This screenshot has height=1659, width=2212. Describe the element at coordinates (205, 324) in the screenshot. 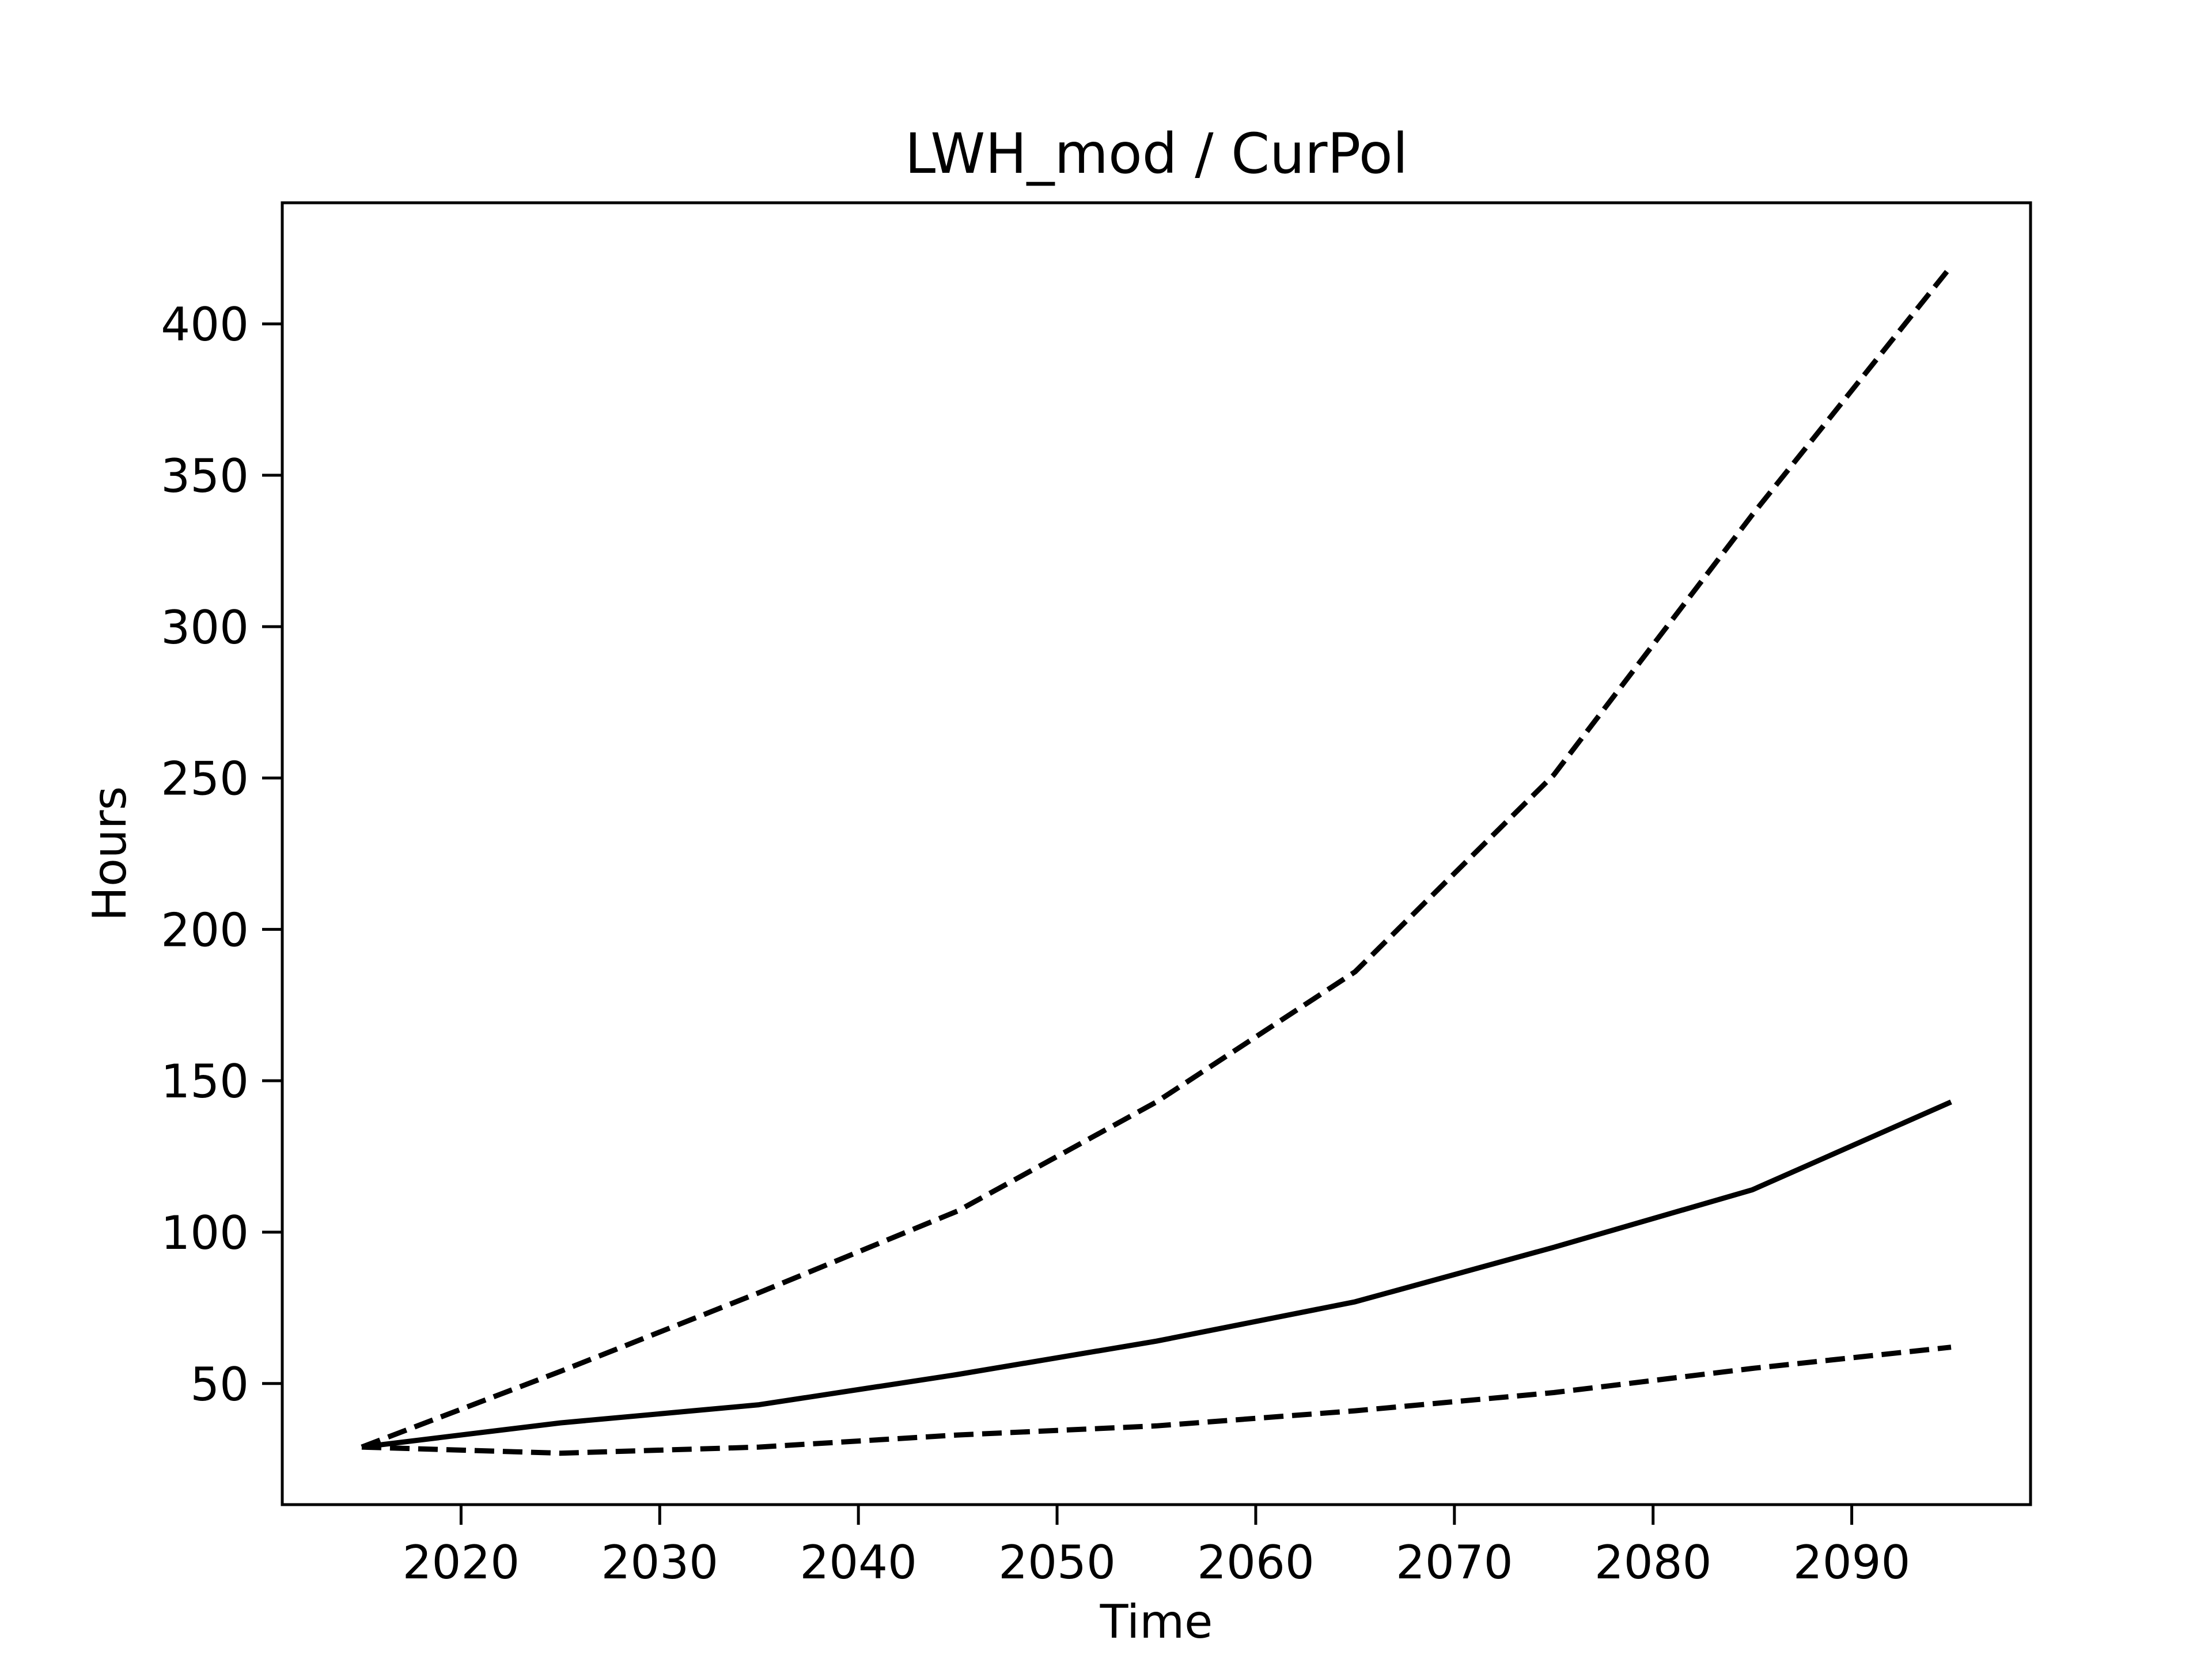

I see `y-tick-label: 400` at that location.